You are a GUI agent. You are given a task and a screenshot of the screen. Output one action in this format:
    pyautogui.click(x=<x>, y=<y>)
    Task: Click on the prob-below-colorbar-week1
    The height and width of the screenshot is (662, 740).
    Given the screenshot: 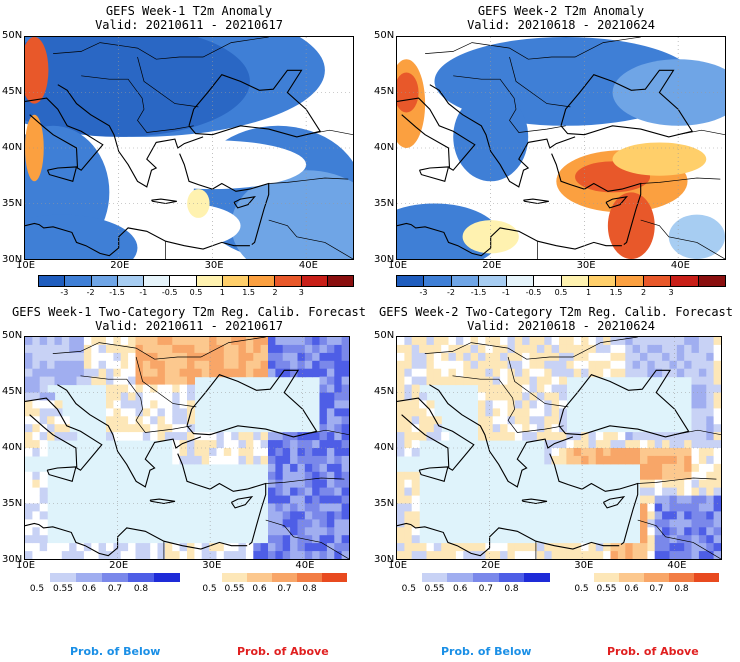 What is the action you would take?
    pyautogui.click(x=102, y=577)
    